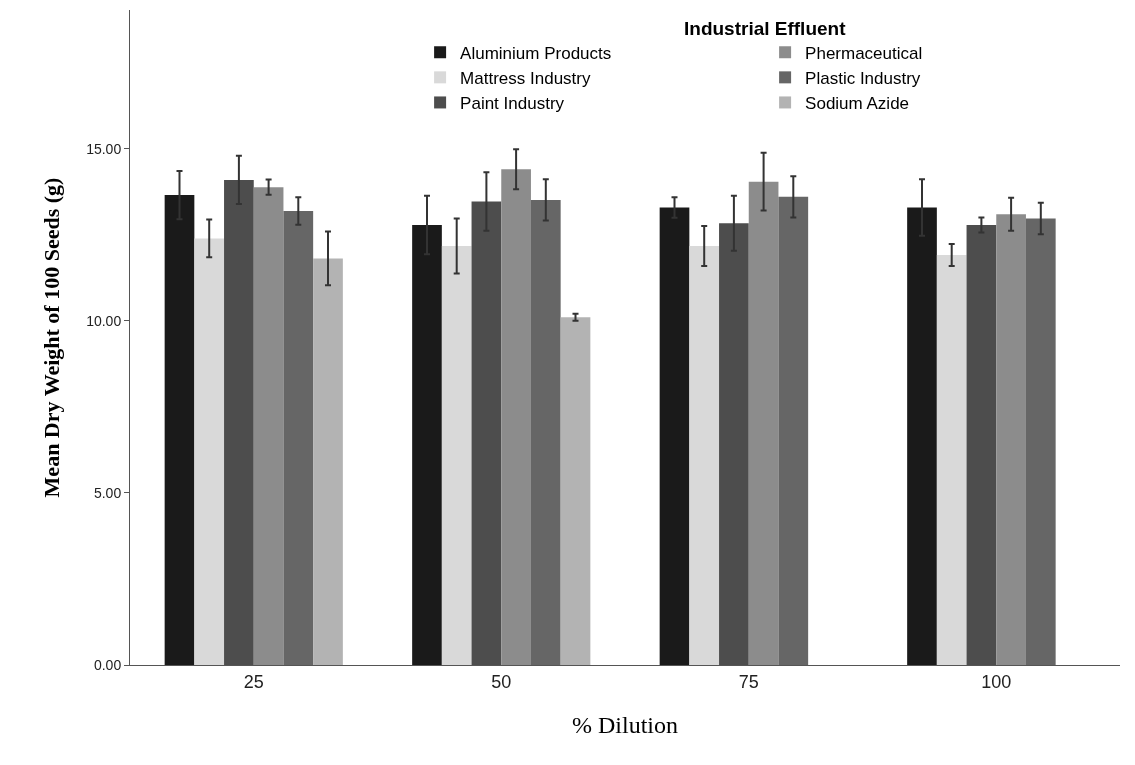 The height and width of the screenshot is (765, 1135). Describe the element at coordinates (525, 78) in the screenshot. I see `legend-label: Mattress Industry` at that location.